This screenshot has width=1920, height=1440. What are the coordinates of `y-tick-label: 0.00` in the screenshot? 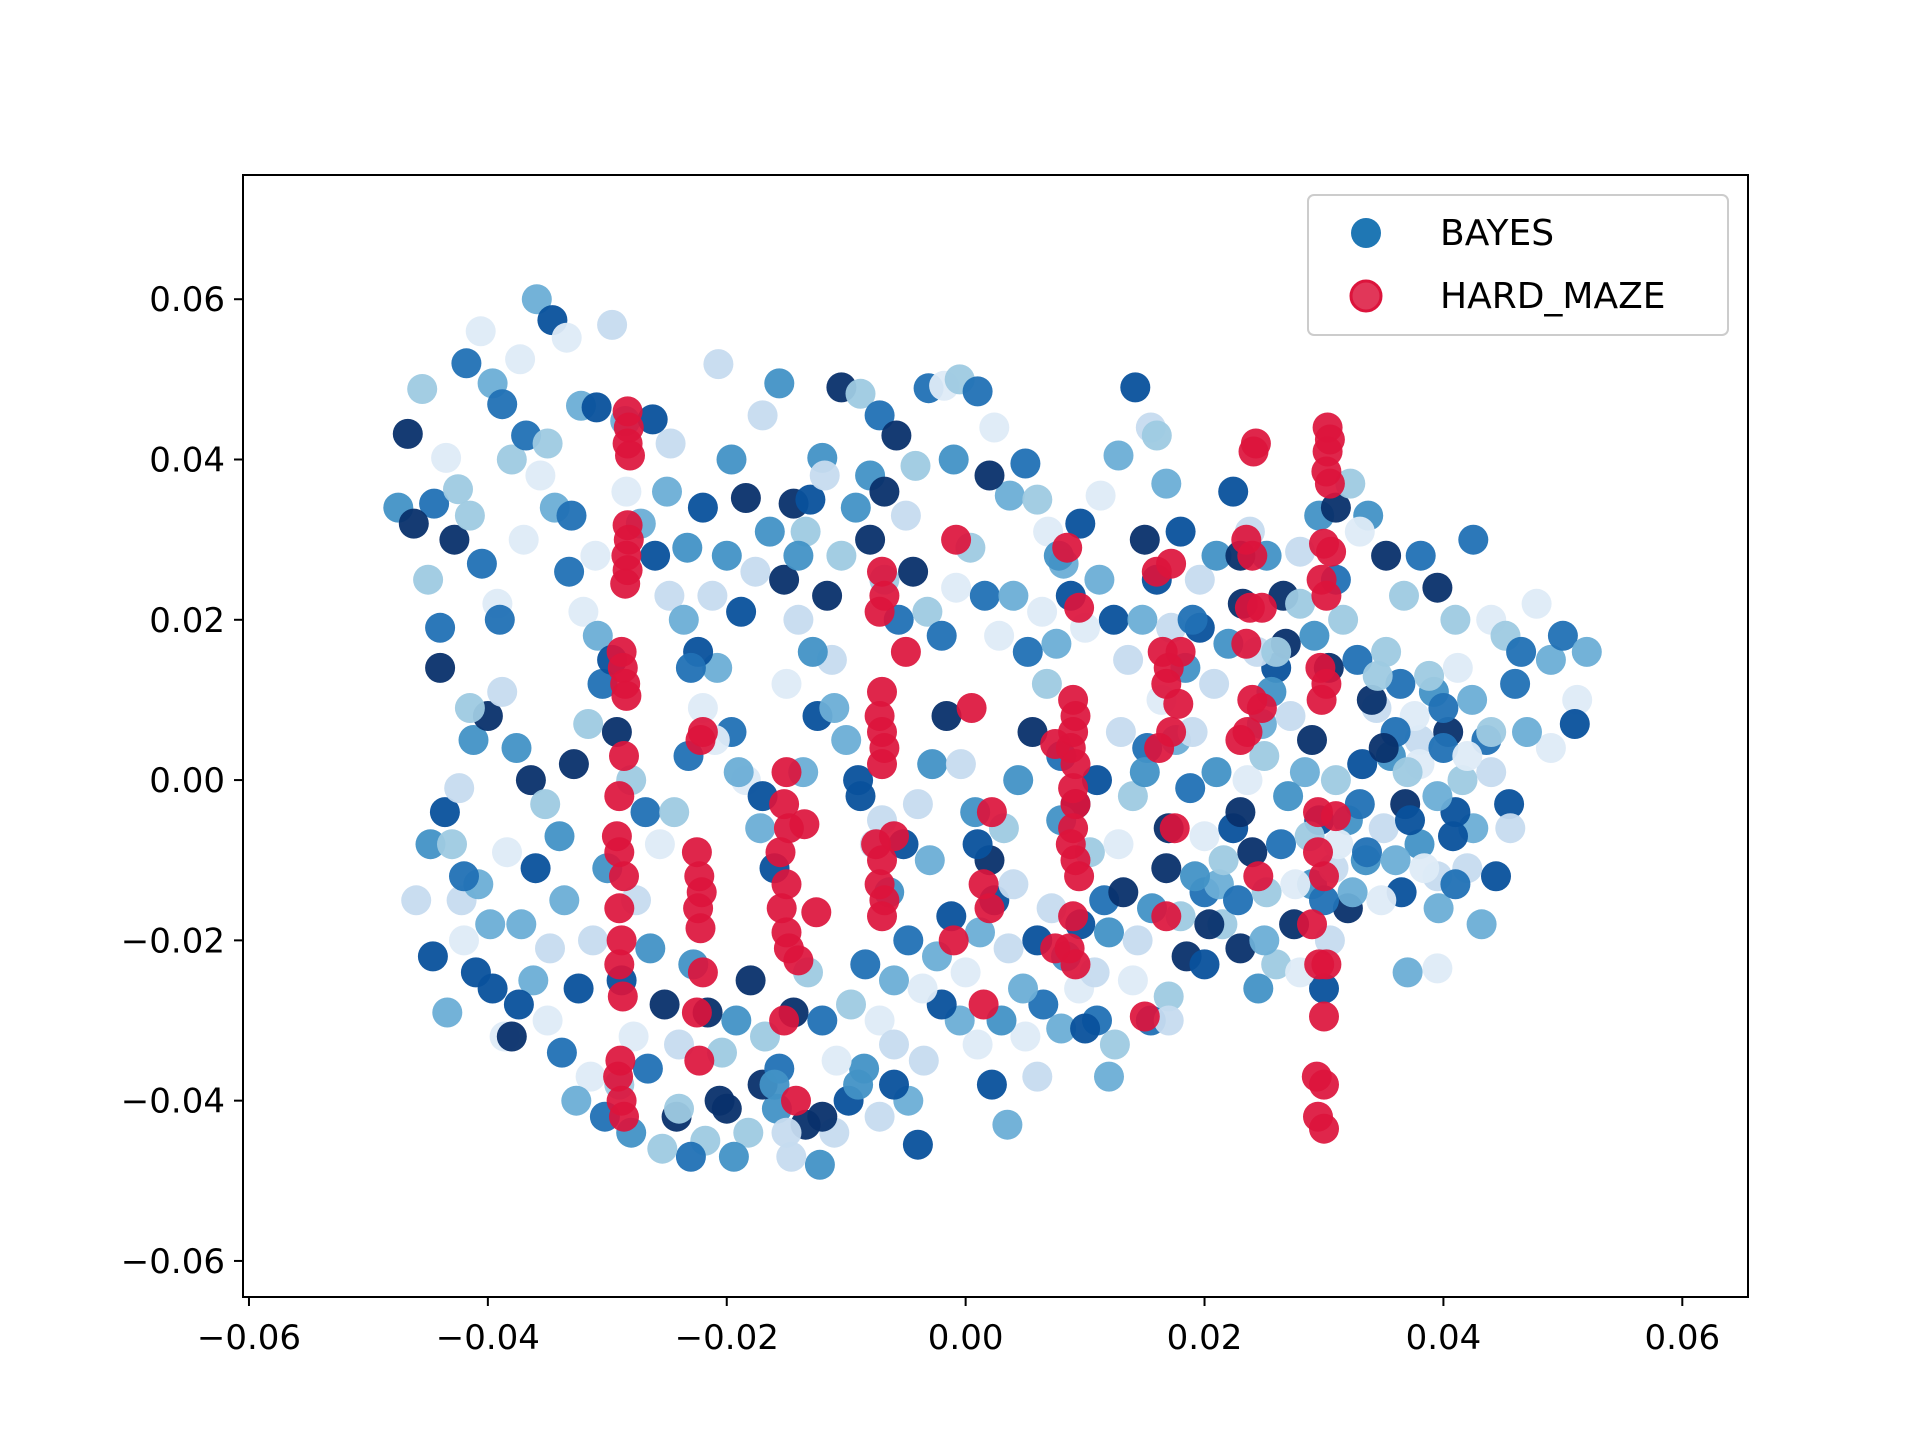 It's located at (187, 781).